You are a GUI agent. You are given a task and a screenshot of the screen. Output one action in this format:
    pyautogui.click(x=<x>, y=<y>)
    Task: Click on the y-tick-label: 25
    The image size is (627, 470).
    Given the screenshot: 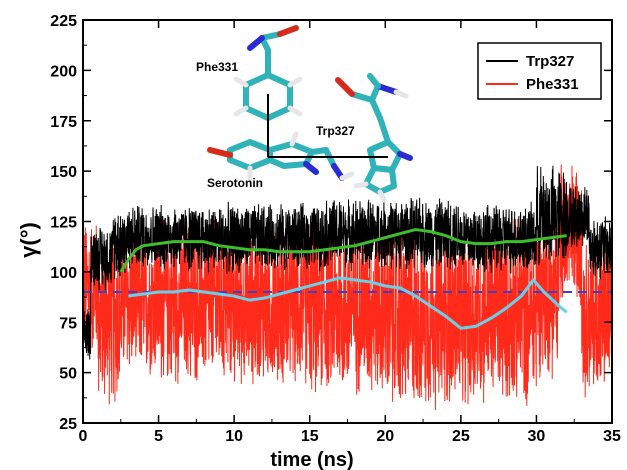 What is the action you would take?
    pyautogui.click(x=68, y=424)
    